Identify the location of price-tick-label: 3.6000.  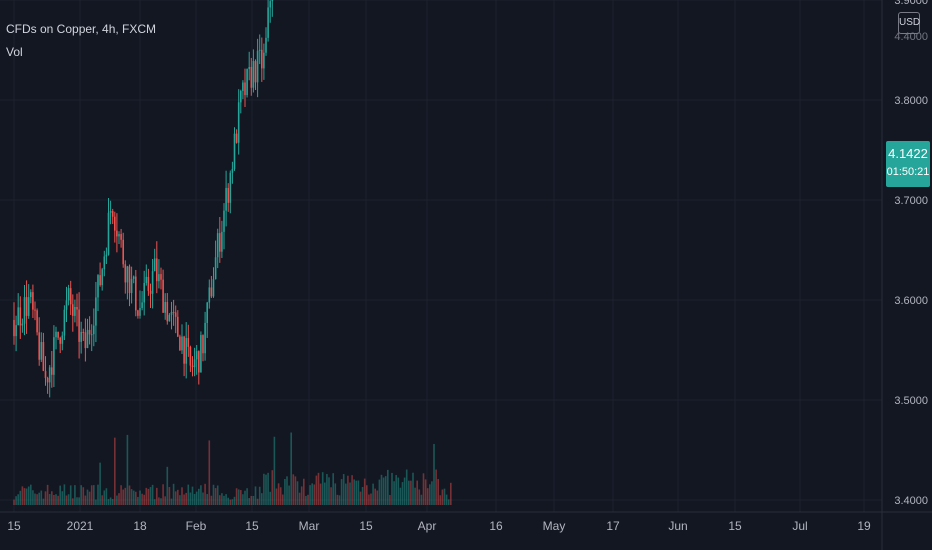
(911, 301).